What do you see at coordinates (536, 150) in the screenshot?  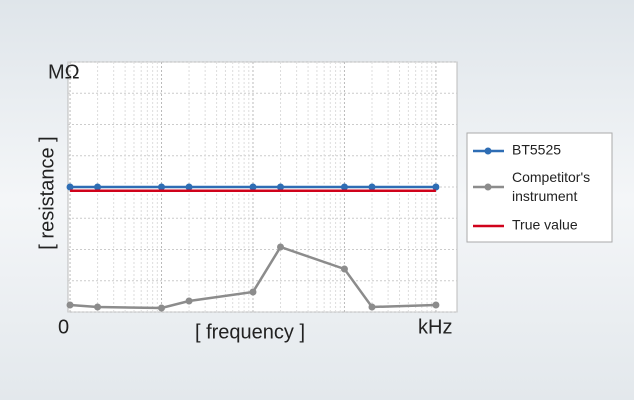 I see `legend-label: BT5525` at bounding box center [536, 150].